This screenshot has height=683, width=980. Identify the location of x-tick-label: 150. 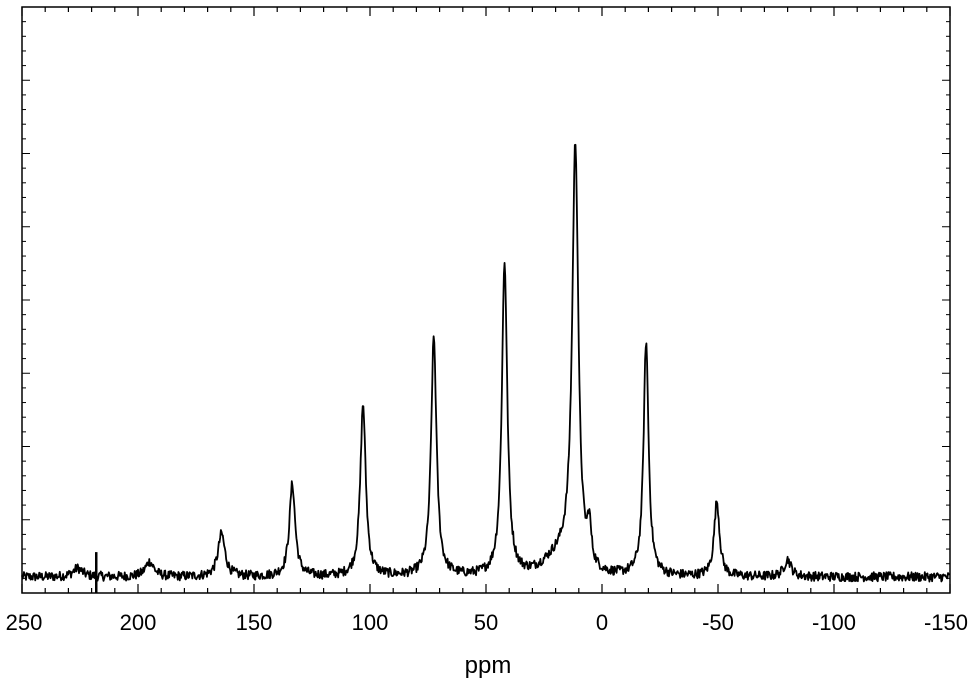
(254, 622).